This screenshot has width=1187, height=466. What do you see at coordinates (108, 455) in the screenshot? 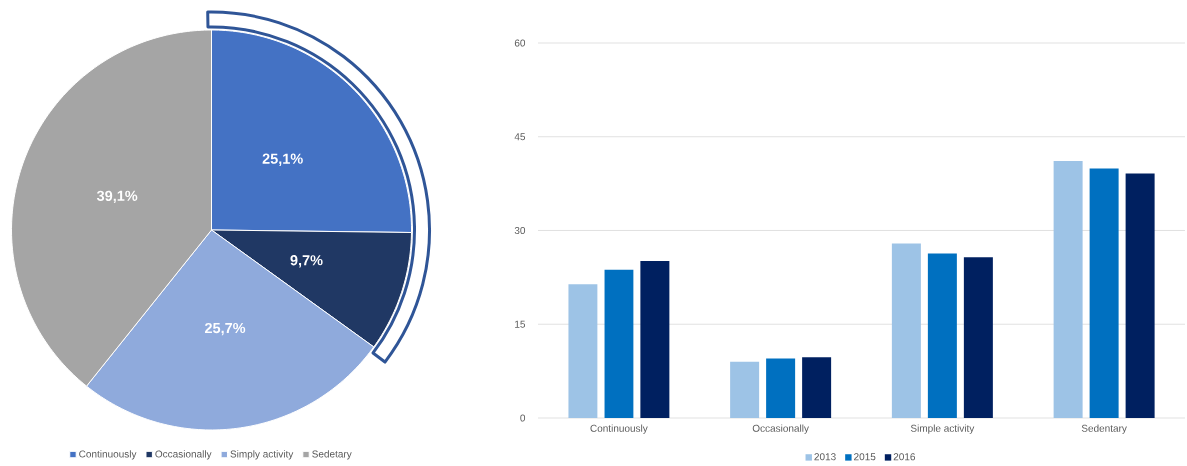
I see `legend-label: Continuously` at bounding box center [108, 455].